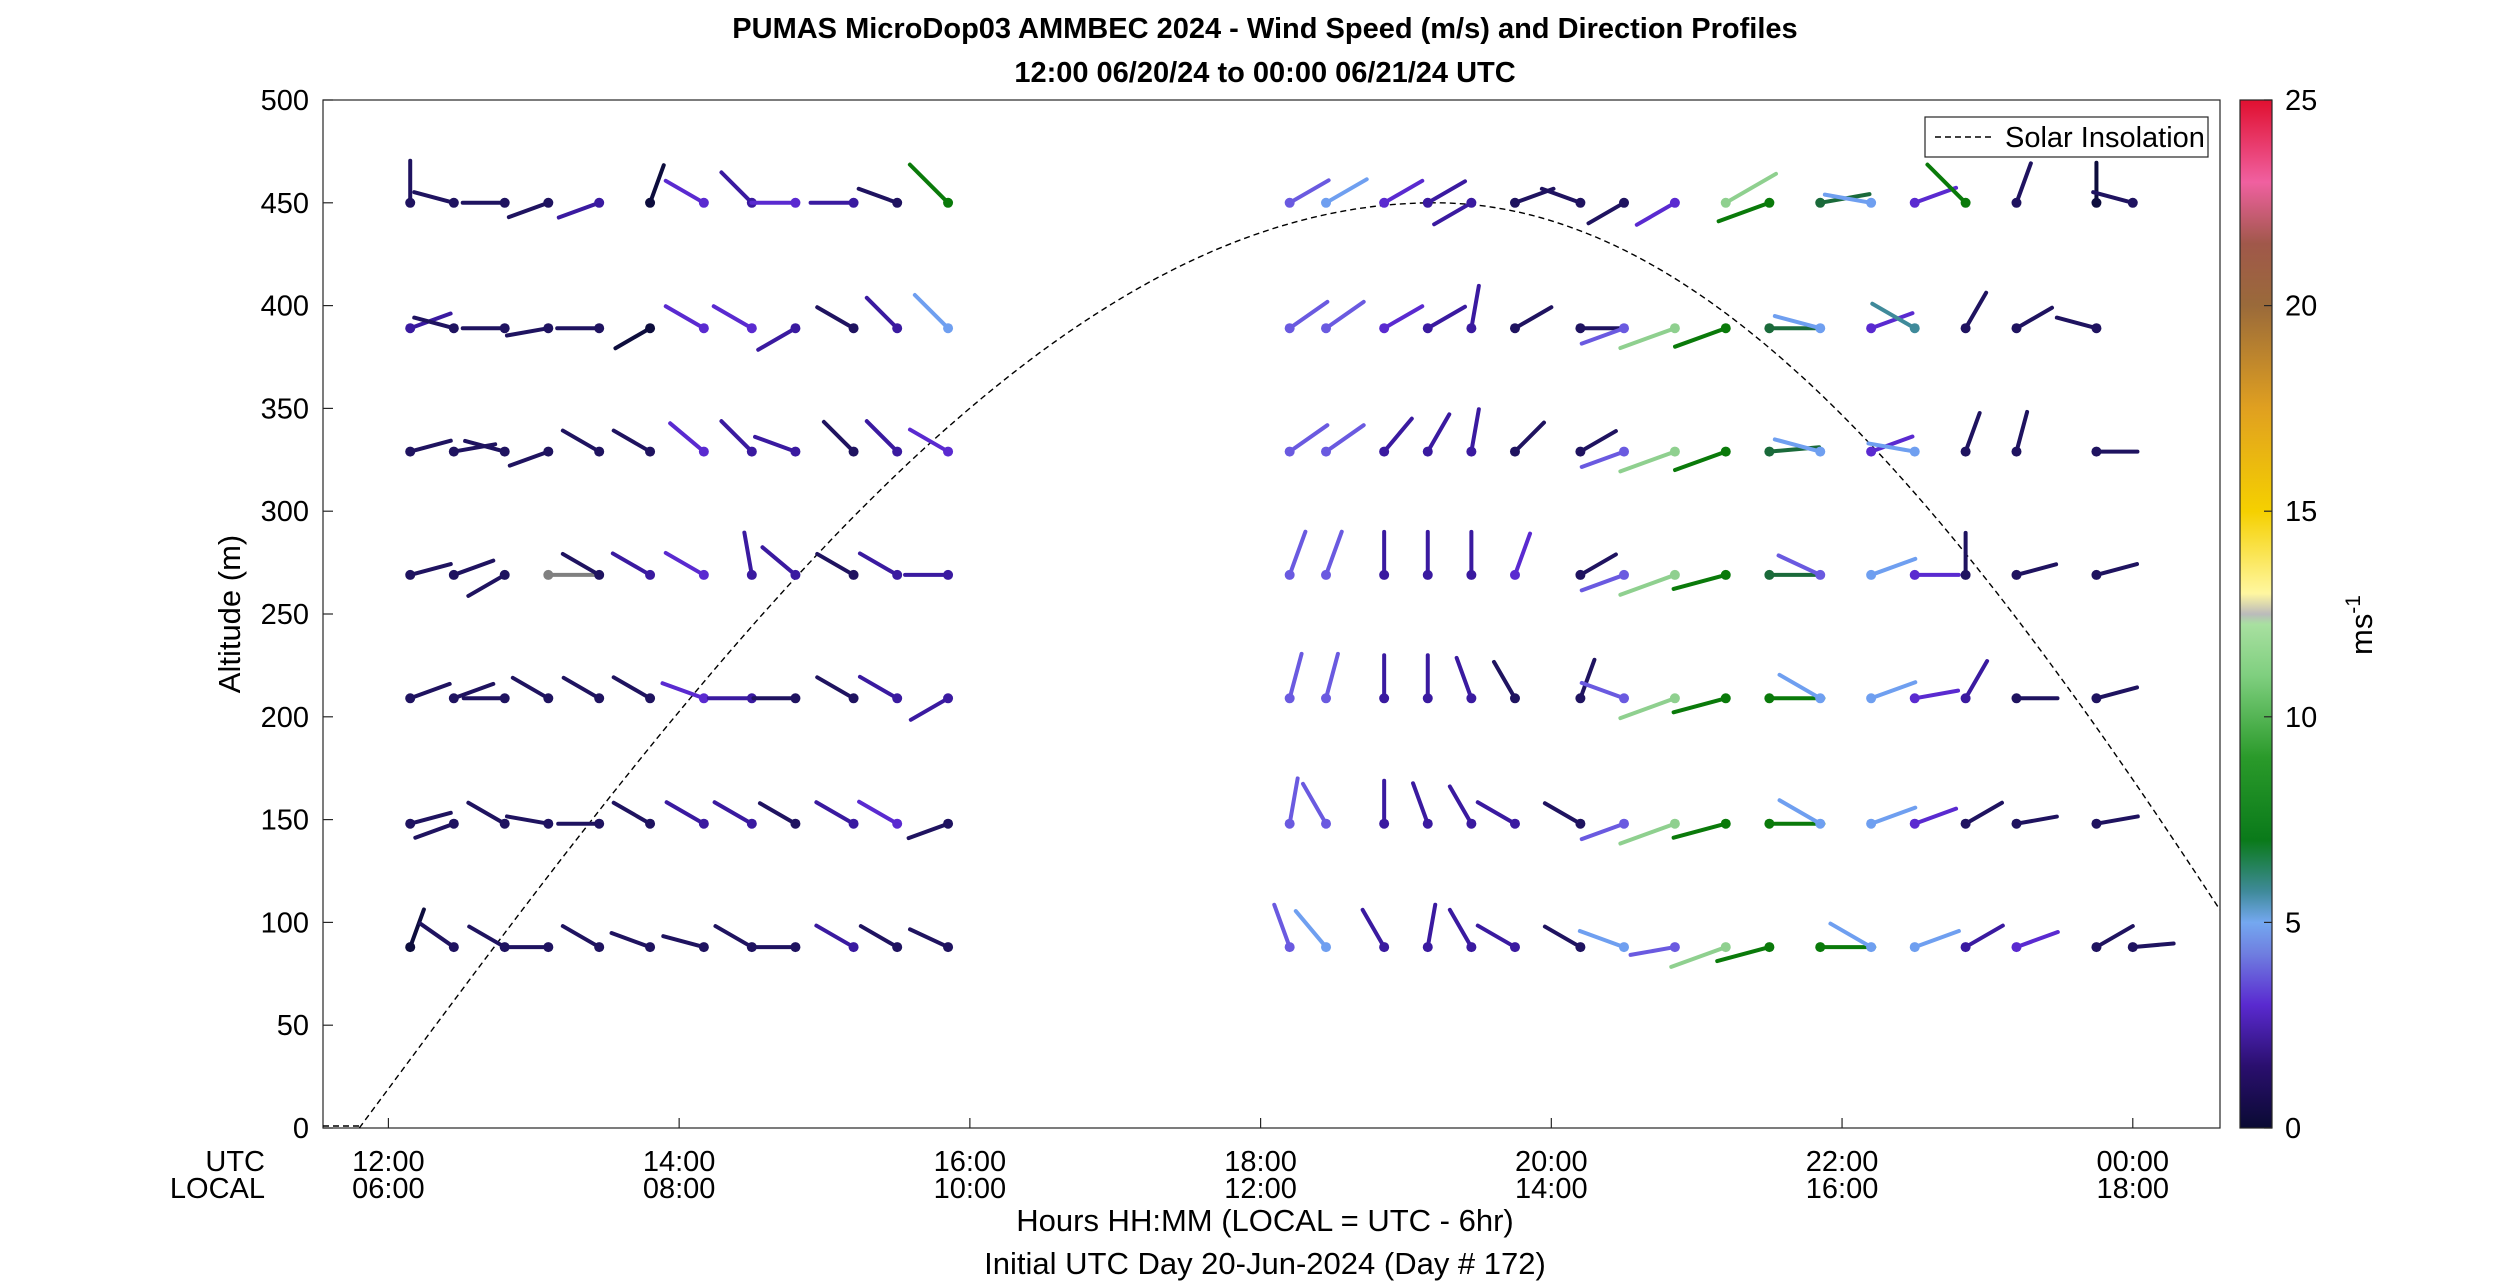  What do you see at coordinates (679, 1162) in the screenshot?
I see `x-tick-utc: 14:00` at bounding box center [679, 1162].